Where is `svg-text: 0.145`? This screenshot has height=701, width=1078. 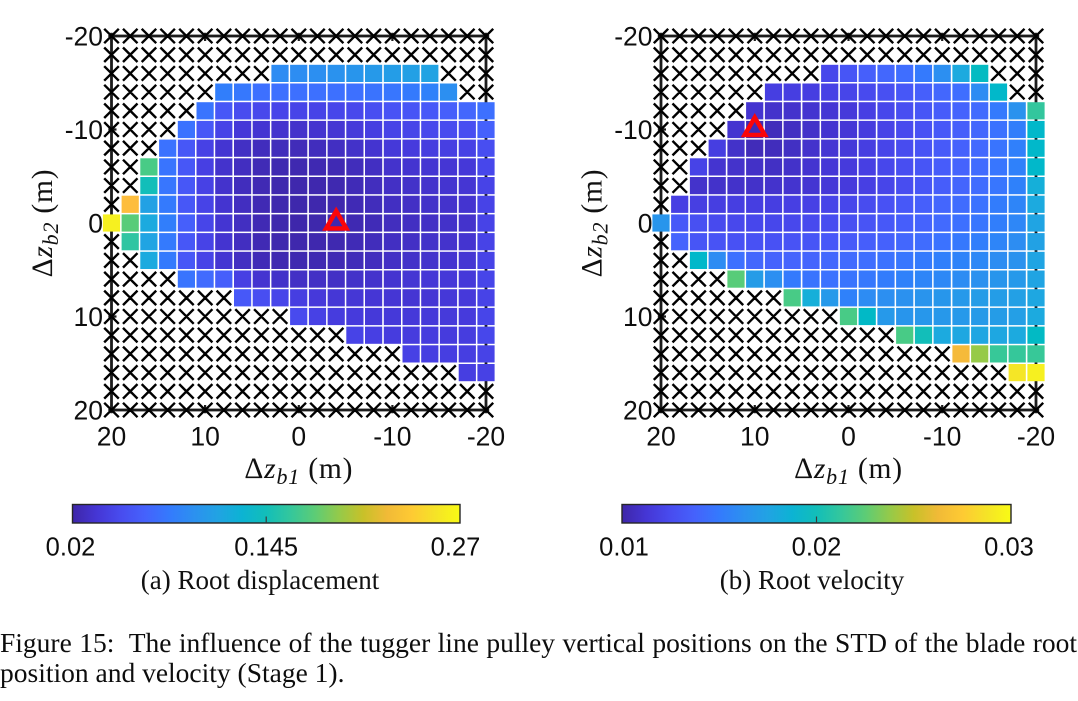
svg-text: 0.145 is located at coordinates (266, 548).